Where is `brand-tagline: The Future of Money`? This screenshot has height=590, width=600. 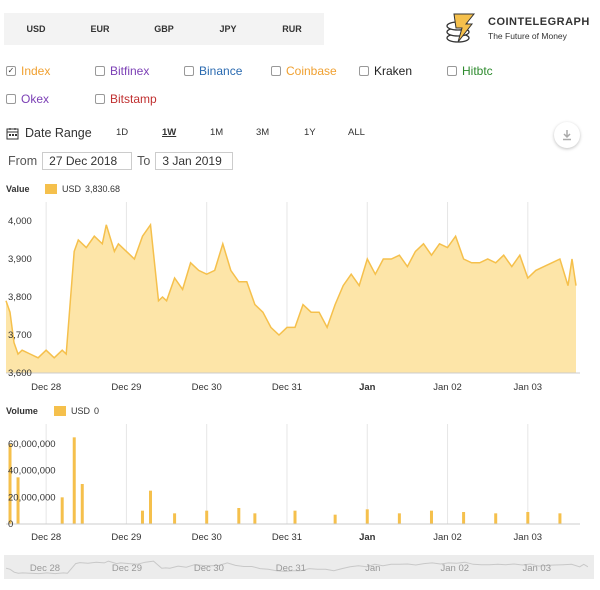
brand-tagline: The Future of Money is located at coordinates (527, 35).